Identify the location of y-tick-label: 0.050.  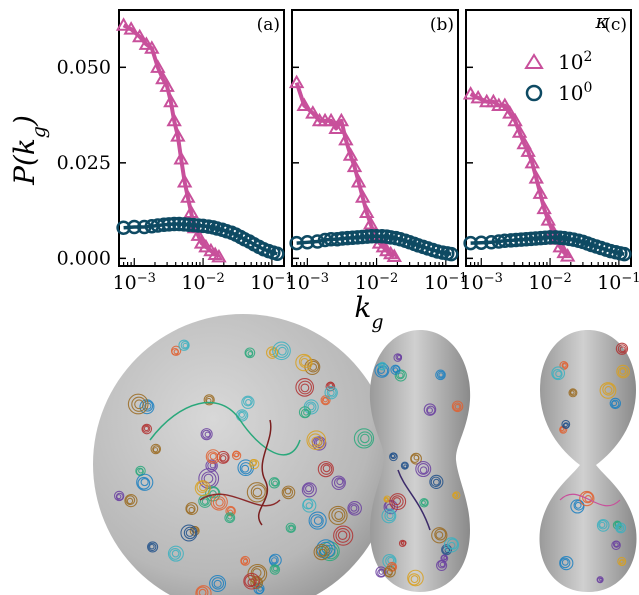
(84, 67).